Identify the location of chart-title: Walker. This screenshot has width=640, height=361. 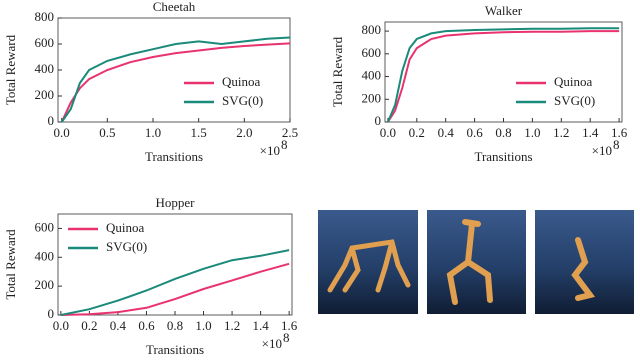
(504, 10).